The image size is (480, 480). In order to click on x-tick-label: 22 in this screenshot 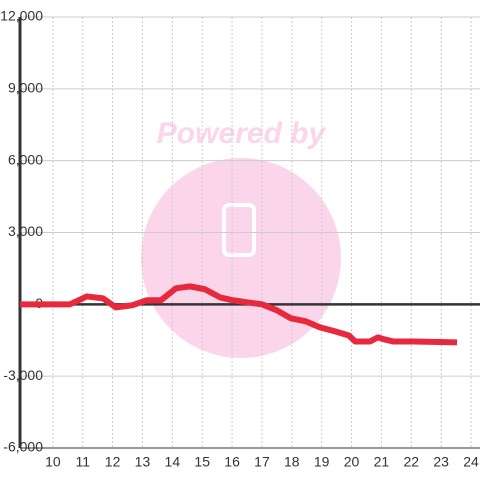, I will do `click(412, 462)`.